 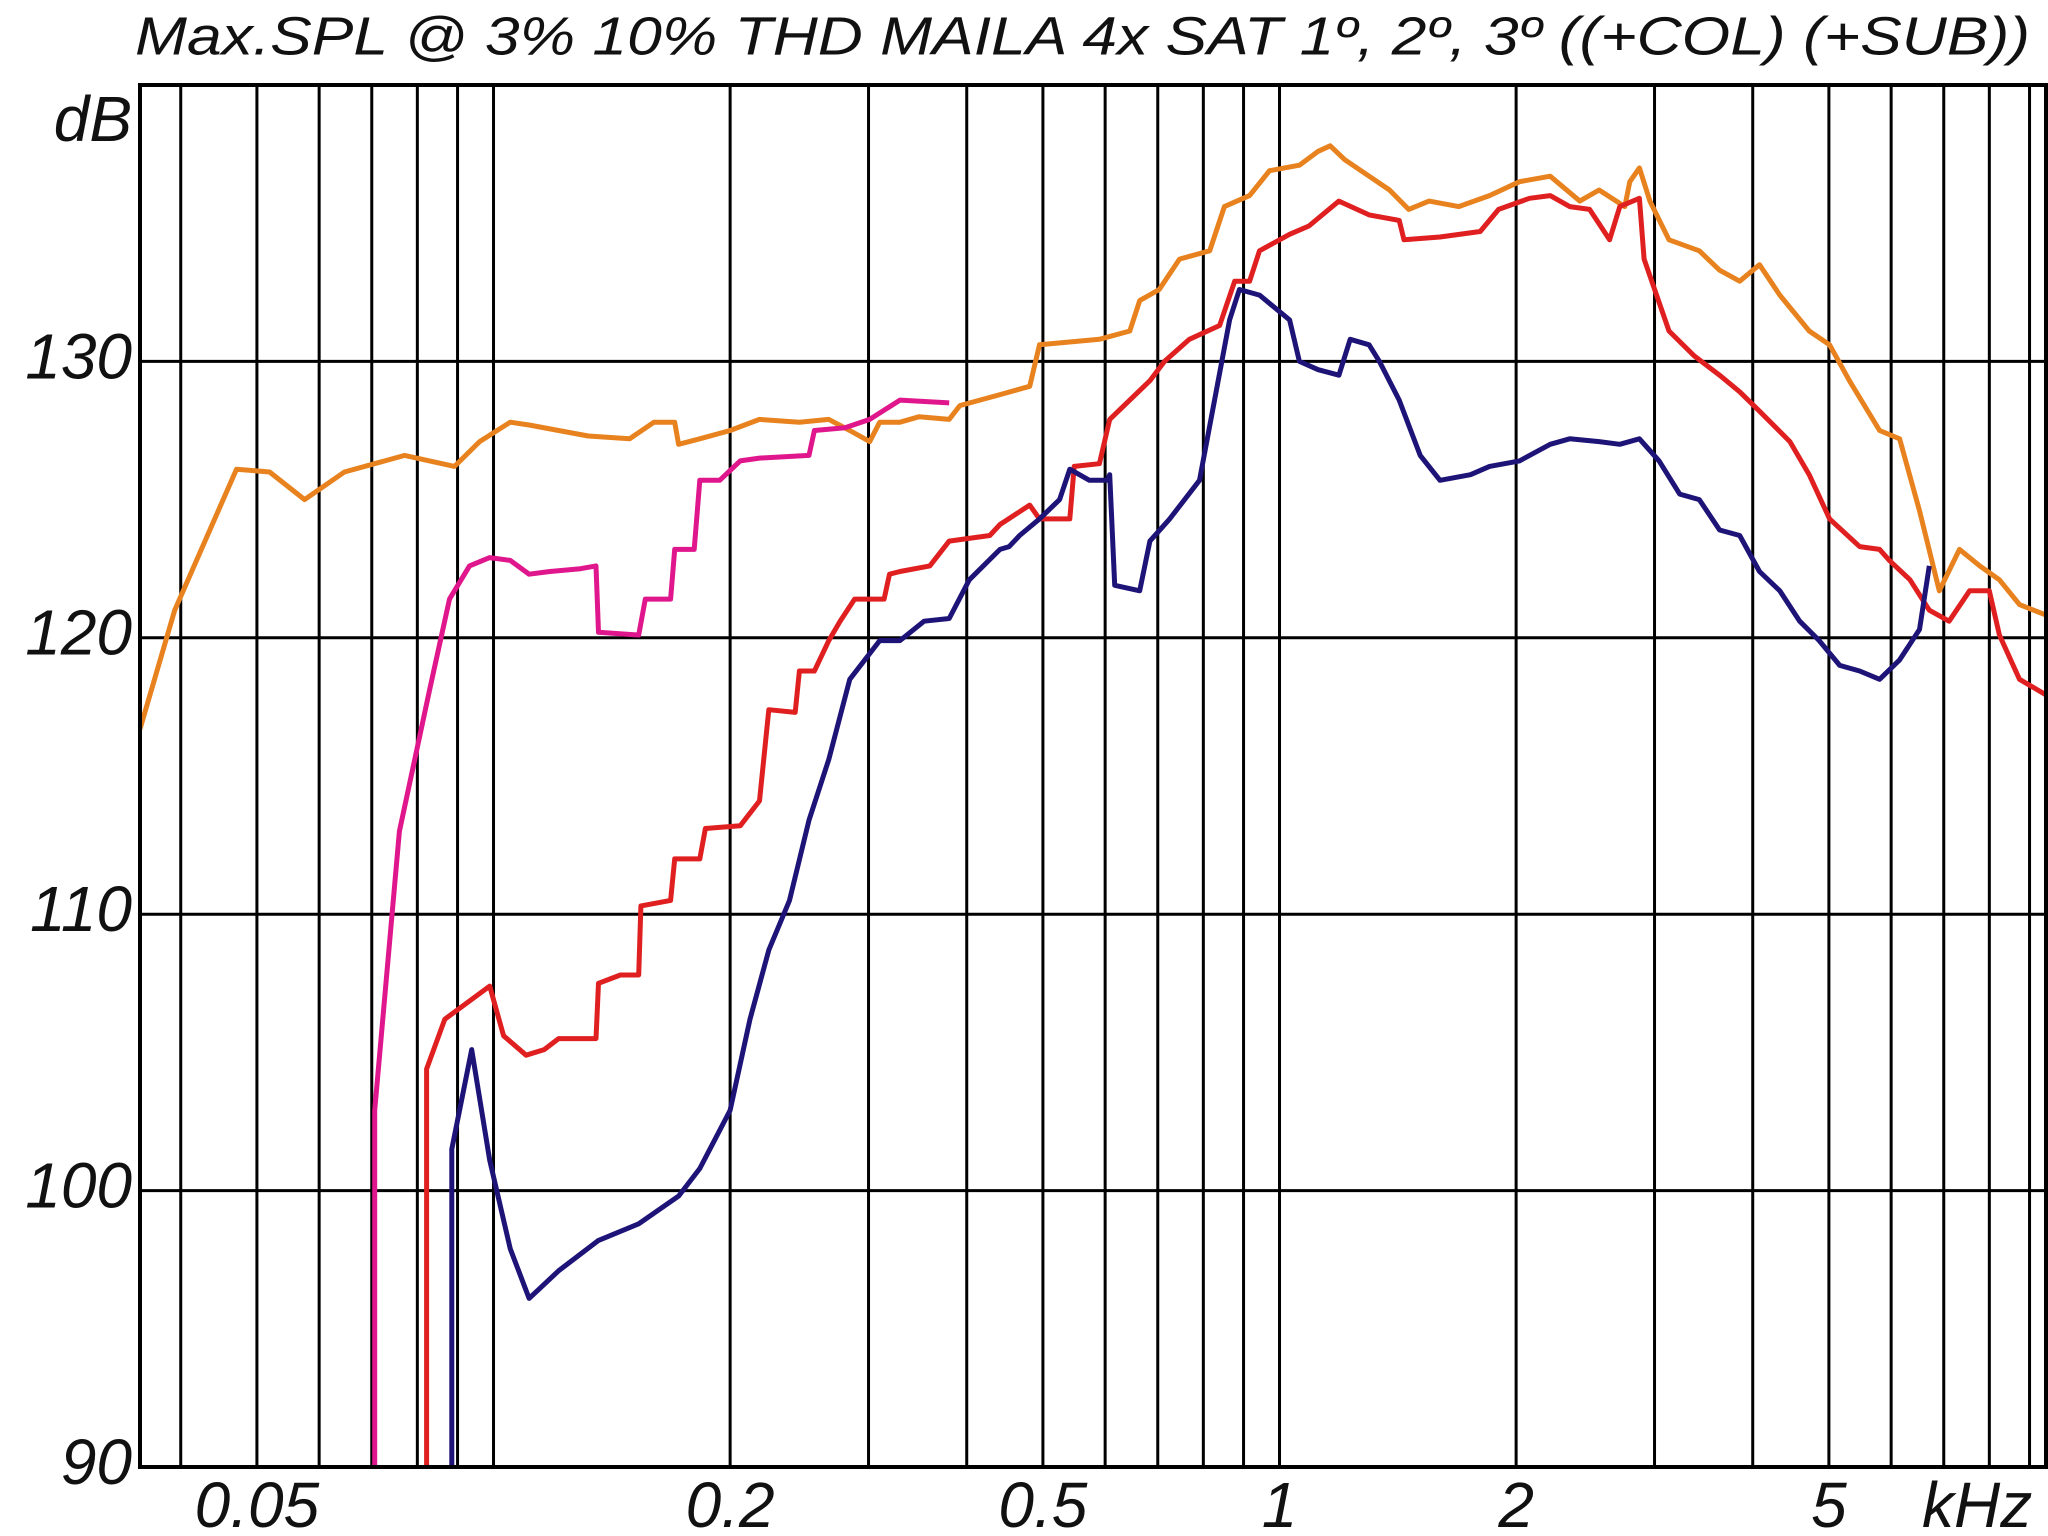 I want to click on y-tick-label: 110, so click(x=81, y=909).